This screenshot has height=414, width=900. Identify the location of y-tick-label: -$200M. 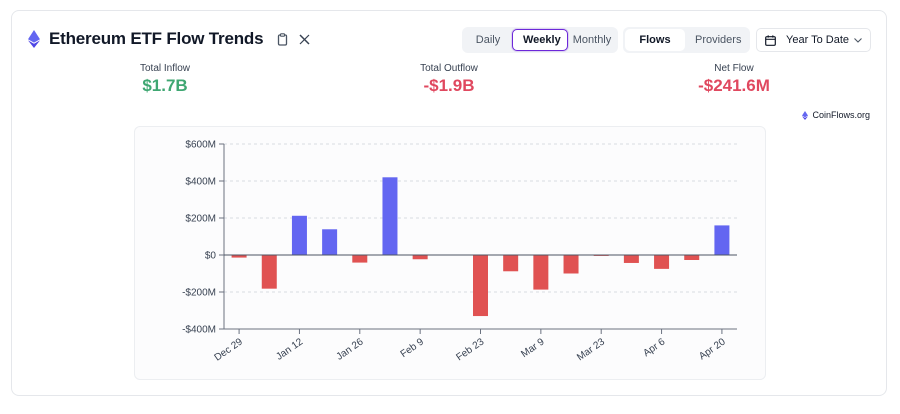
(199, 293).